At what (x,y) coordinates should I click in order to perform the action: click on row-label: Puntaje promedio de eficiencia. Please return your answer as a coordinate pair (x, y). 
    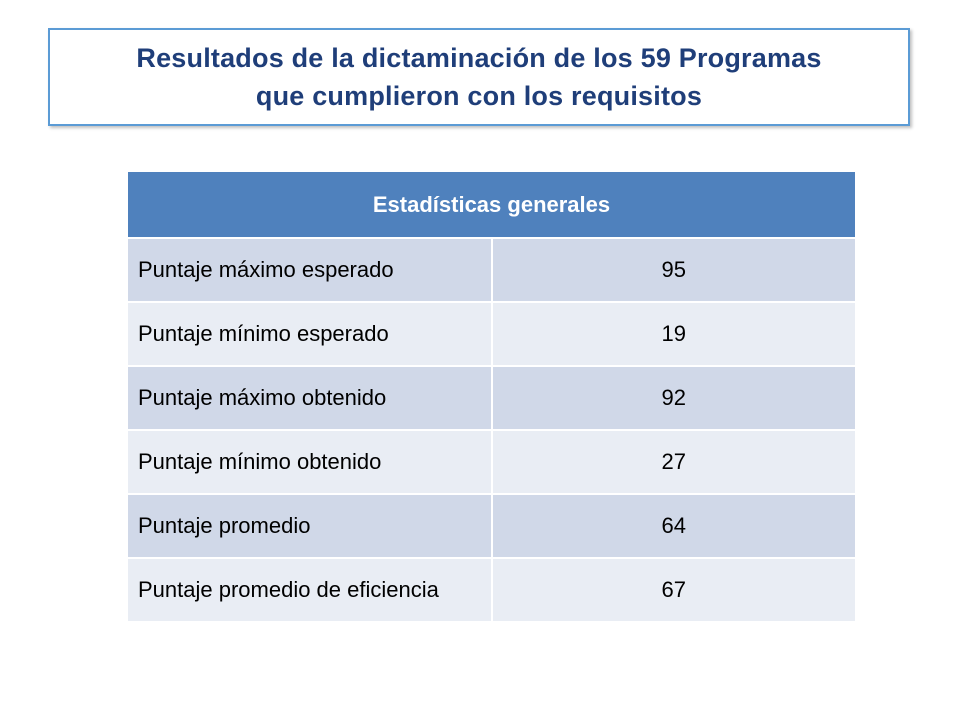
    Looking at the image, I should click on (310, 590).